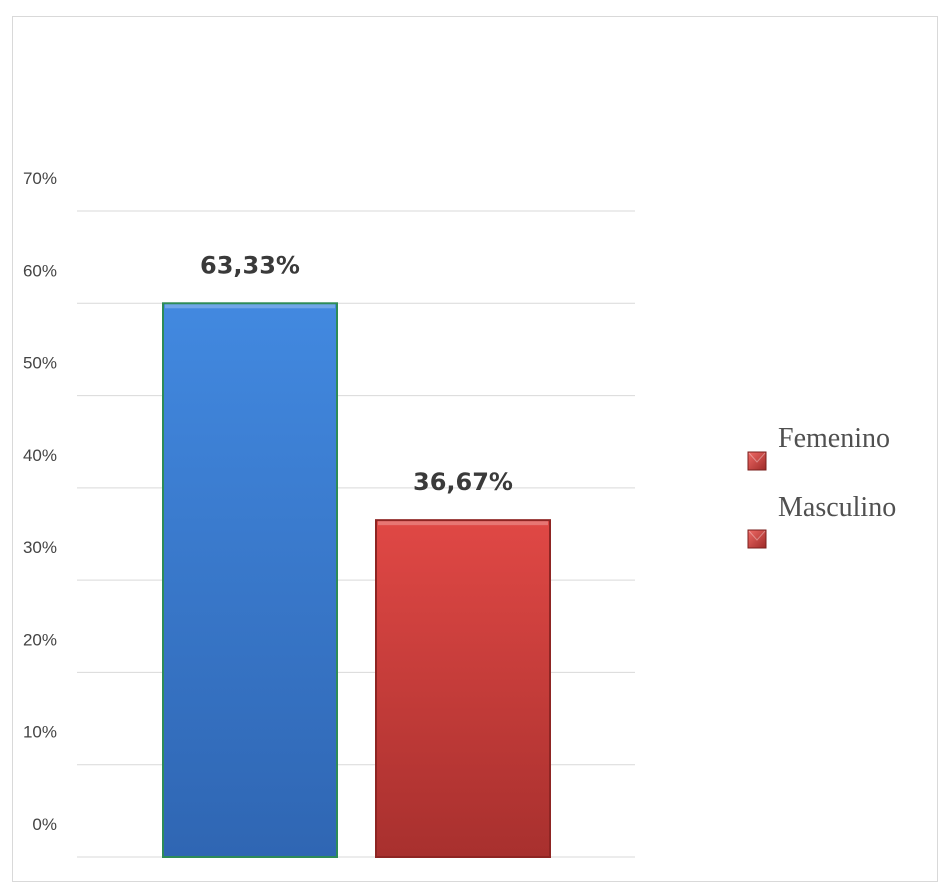  I want to click on legend-item-femenino: Femenino, so click(818, 447).